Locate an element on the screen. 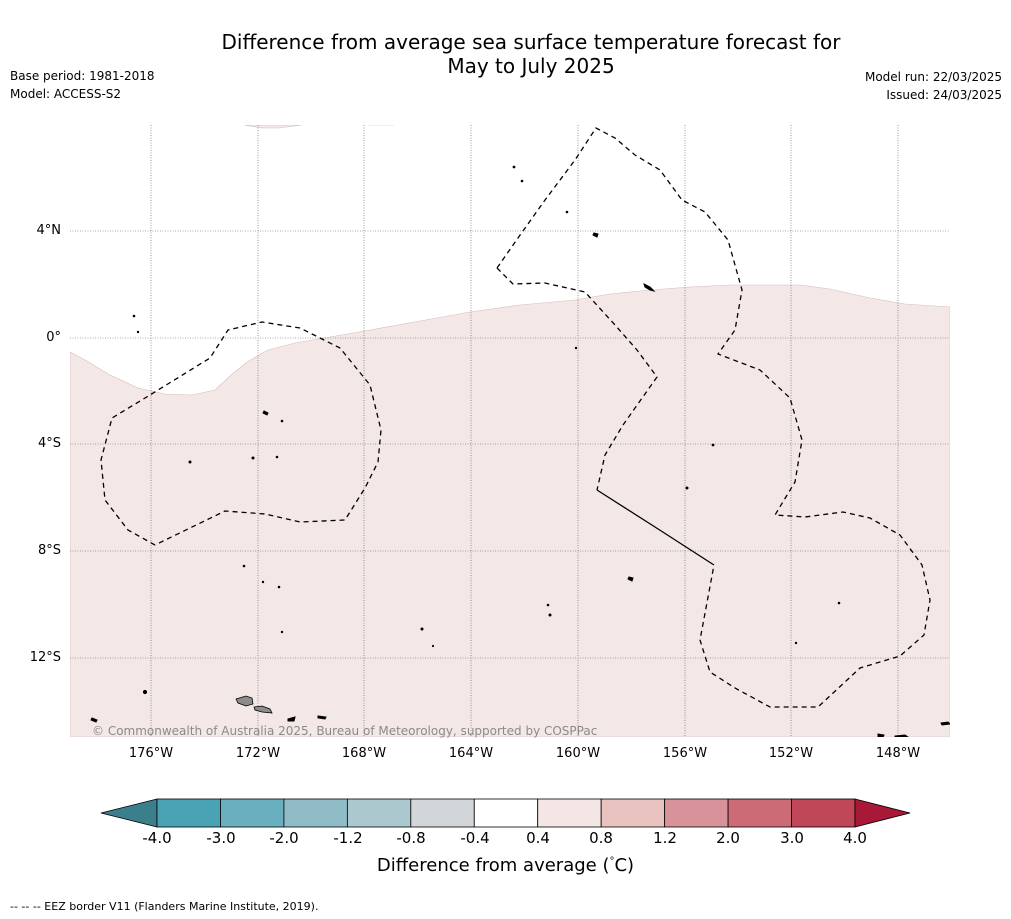 The height and width of the screenshot is (919, 1011). lon-label-168w: 168°W is located at coordinates (364, 753).